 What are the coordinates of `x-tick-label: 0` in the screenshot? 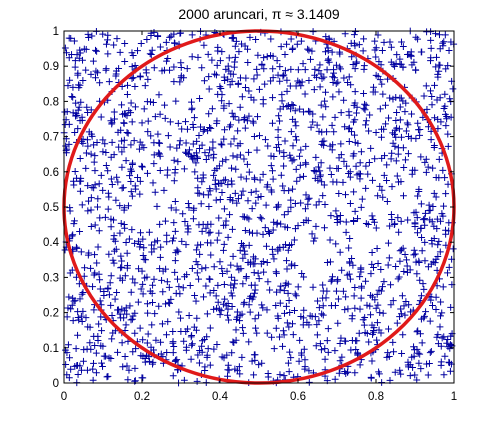 It's located at (64, 397).